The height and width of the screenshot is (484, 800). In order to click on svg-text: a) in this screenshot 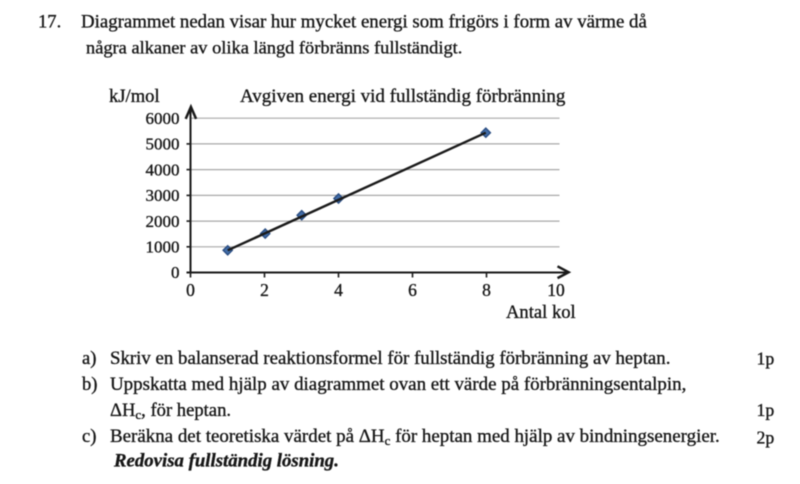, I will do `click(89, 358)`.